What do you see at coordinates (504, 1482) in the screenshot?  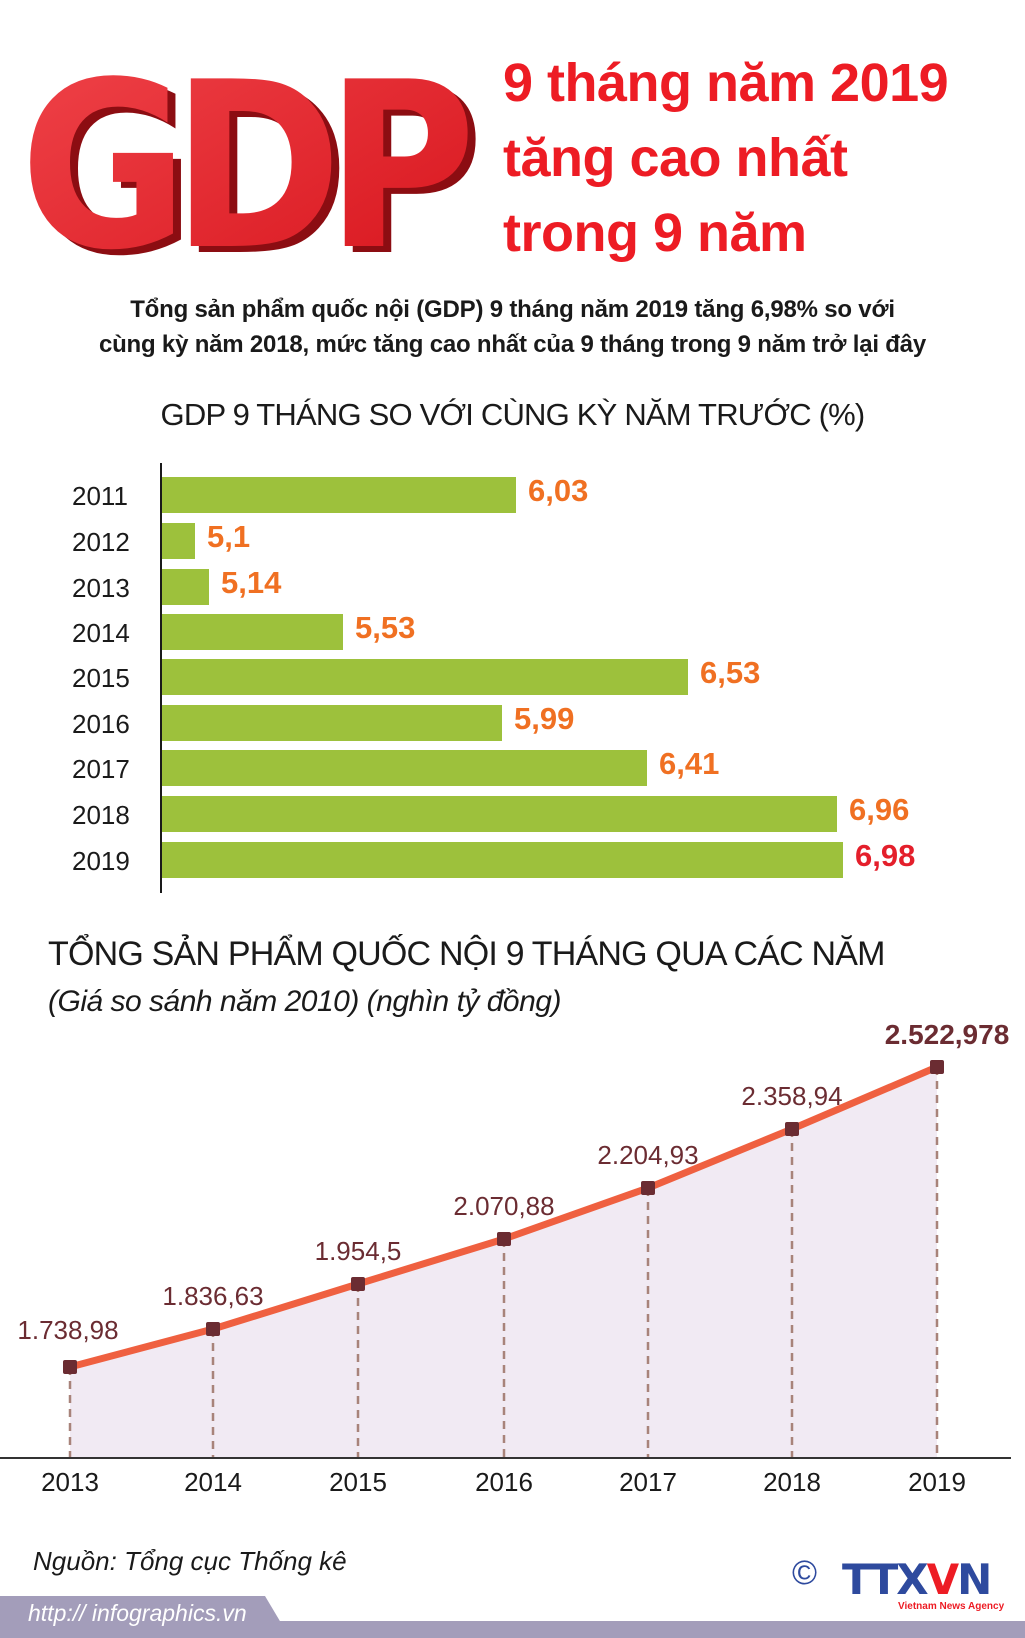 I see `x-axis-year-label: 2016` at bounding box center [504, 1482].